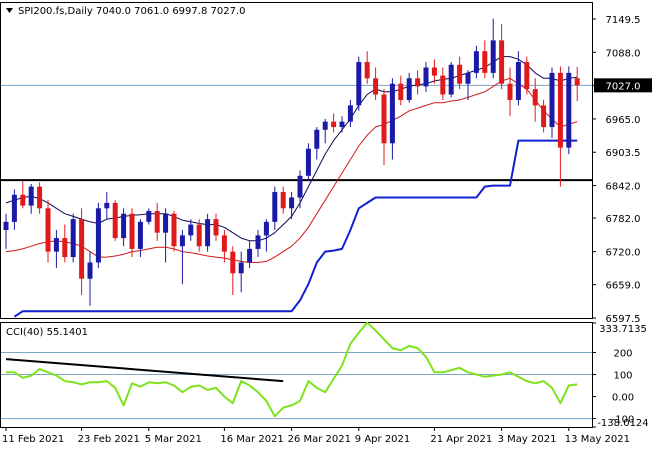  Describe the element at coordinates (623, 319) in the screenshot. I see `price-axis-label: 6597.5` at that location.